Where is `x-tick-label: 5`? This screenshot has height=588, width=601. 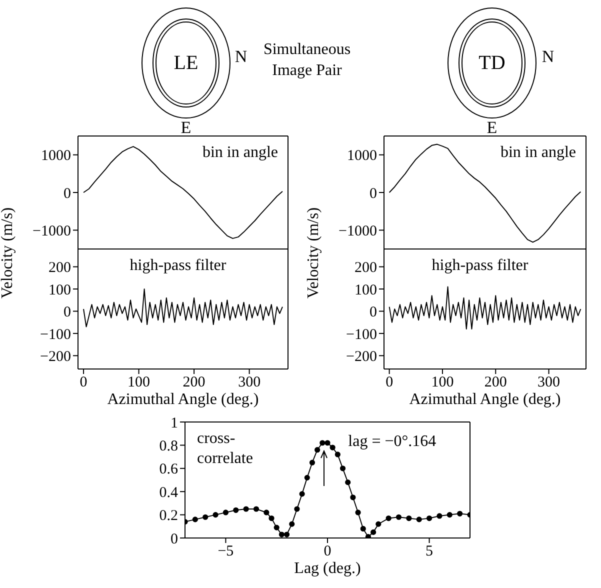 x-tick-label: 5 is located at coordinates (430, 552).